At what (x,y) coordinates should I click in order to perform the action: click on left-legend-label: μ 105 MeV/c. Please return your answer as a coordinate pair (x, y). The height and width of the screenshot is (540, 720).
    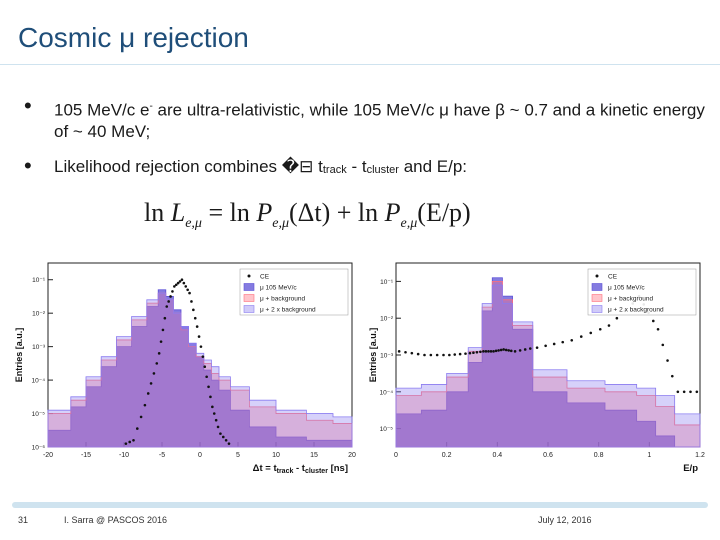
    Looking at the image, I should click on (278, 288).